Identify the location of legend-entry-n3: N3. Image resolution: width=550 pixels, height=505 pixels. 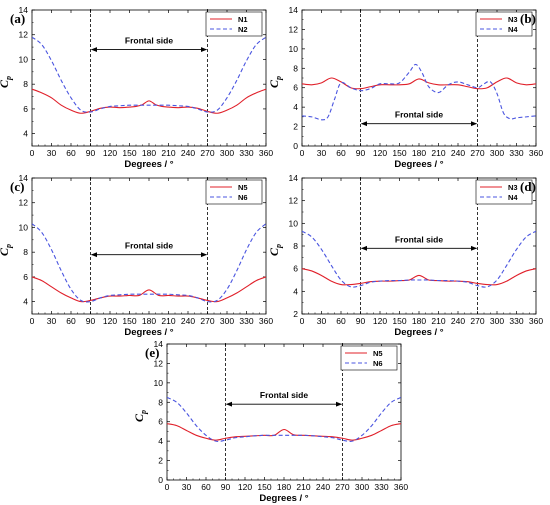
(513, 19).